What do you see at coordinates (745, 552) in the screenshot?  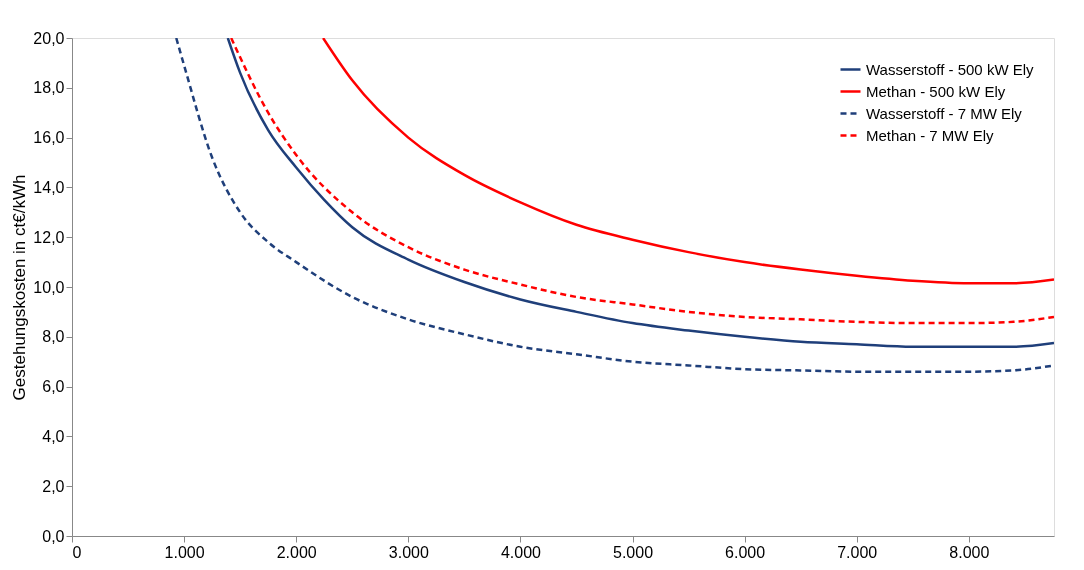 I see `x-tick-label: 6.000` at bounding box center [745, 552].